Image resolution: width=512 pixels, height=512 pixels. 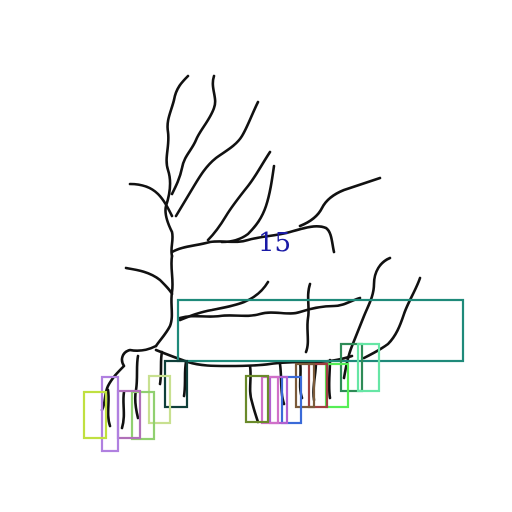 What do you see at coordinates (320, 330) in the screenshot?
I see `main-box` at bounding box center [320, 330].